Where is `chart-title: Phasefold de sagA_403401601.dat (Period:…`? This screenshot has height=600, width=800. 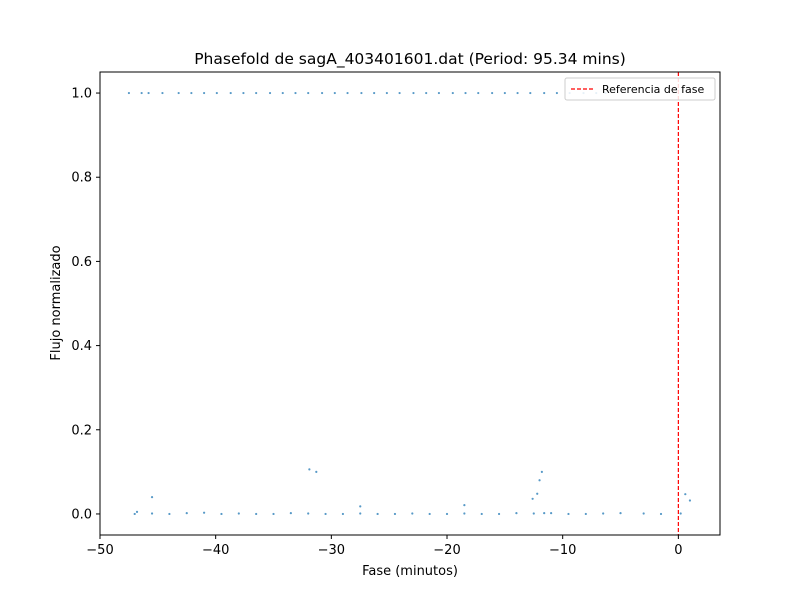 chart-title: Phasefold de sagA_403401601.dat (Period:… is located at coordinates (410, 59).